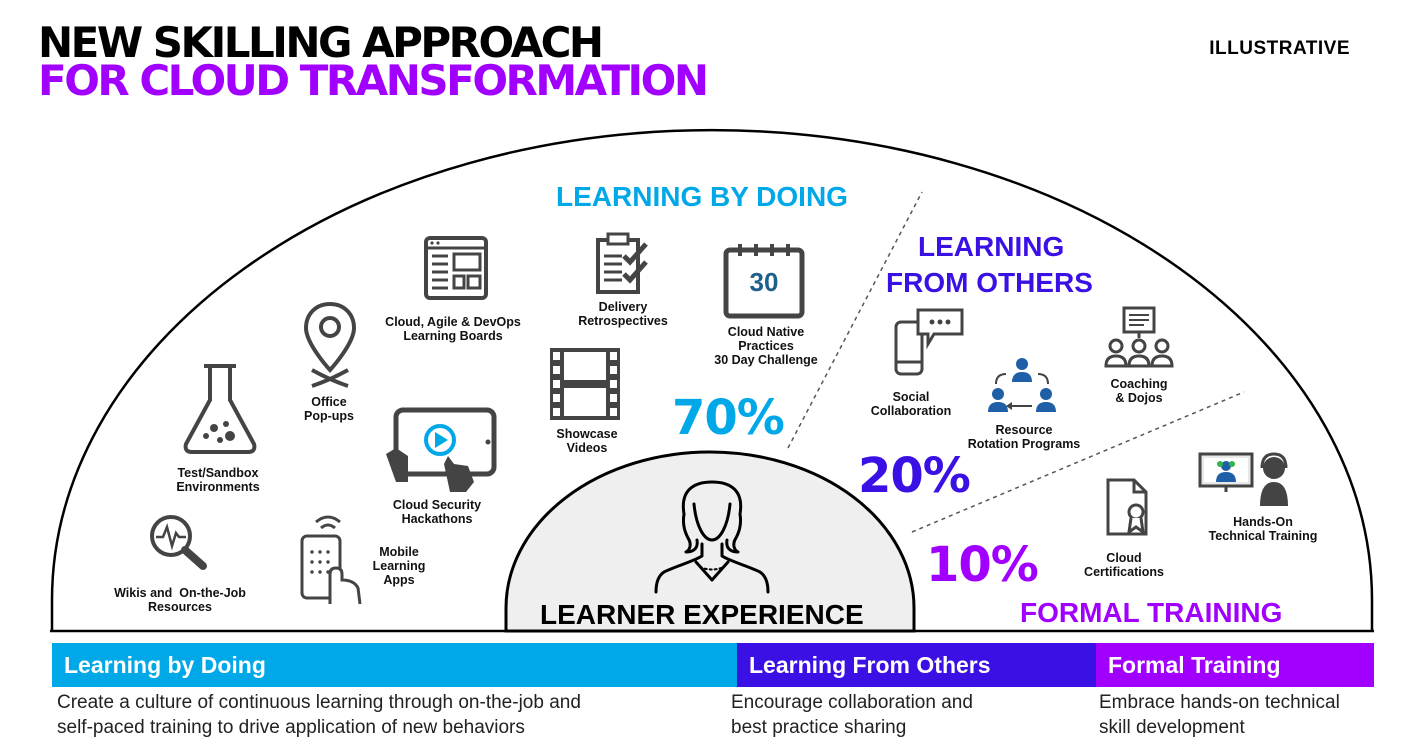  What do you see at coordinates (331, 560) in the screenshot?
I see `mobile-phone-icon` at bounding box center [331, 560].